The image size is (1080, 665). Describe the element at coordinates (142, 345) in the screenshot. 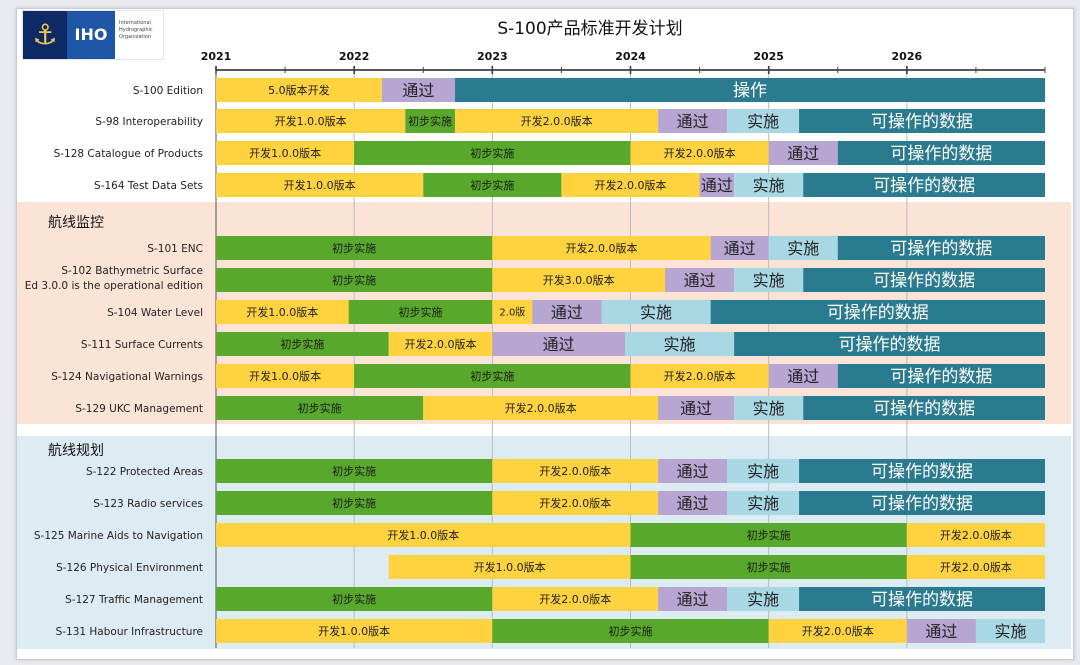

I see `row-label: S-111 Surface Currents` at that location.